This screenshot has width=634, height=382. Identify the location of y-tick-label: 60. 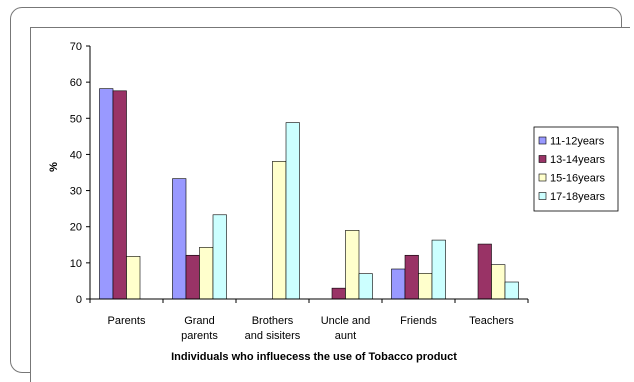
(76, 83).